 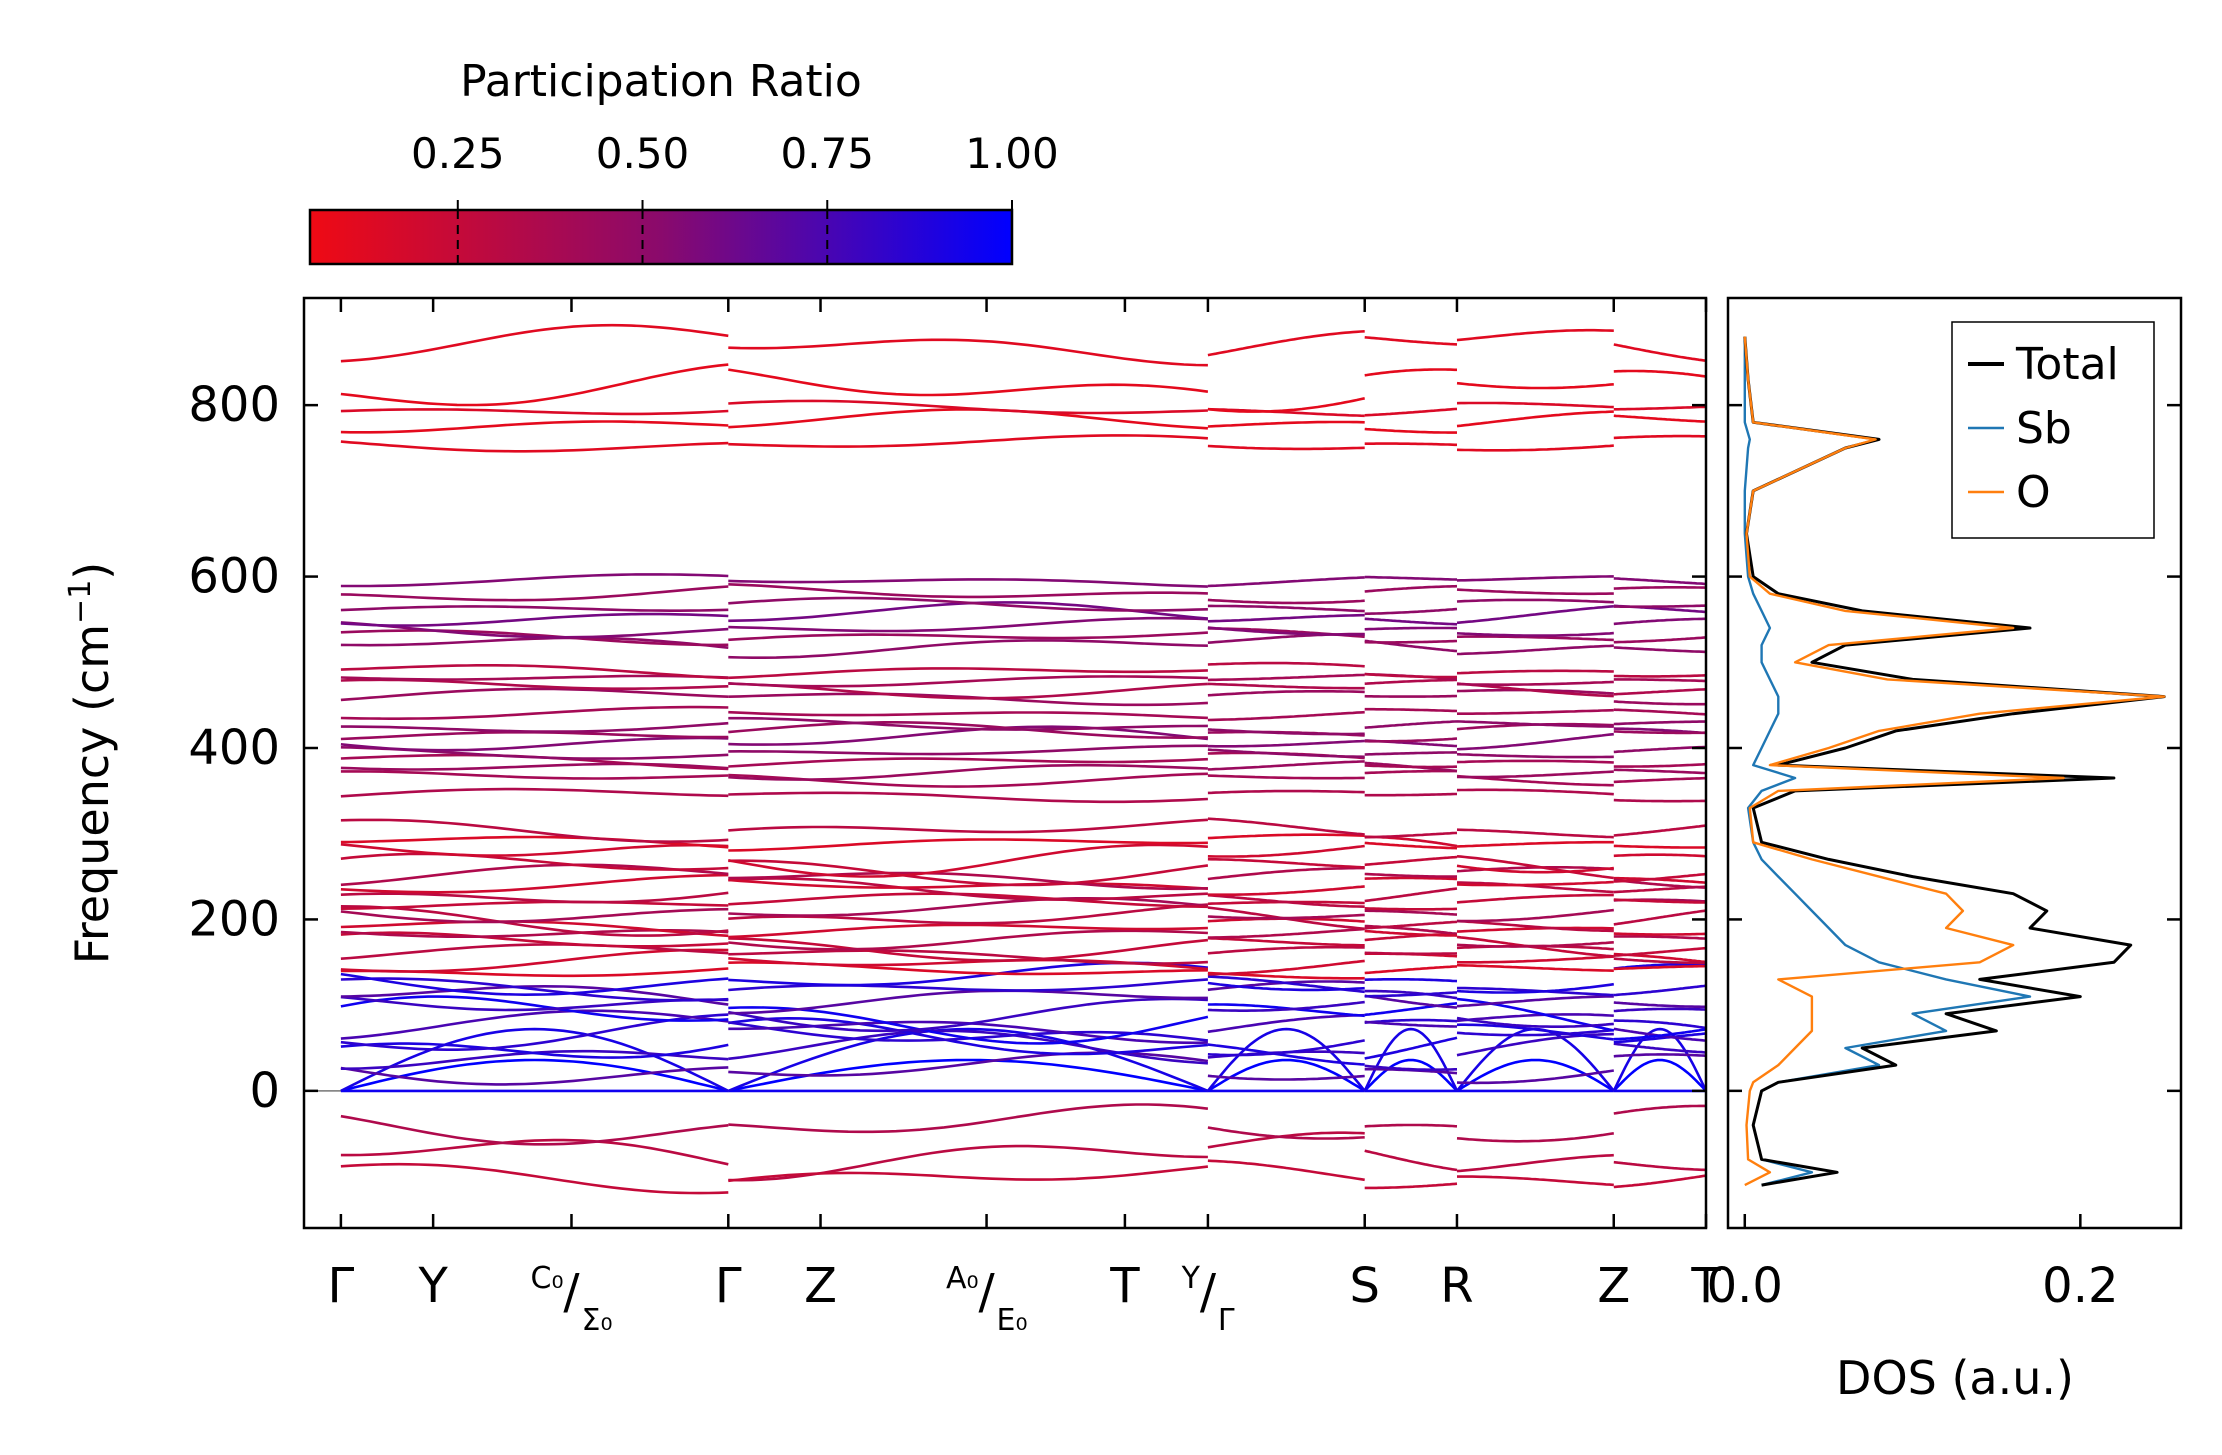 I want to click on colorbar-label: Participation Ratio, so click(x=661, y=81).